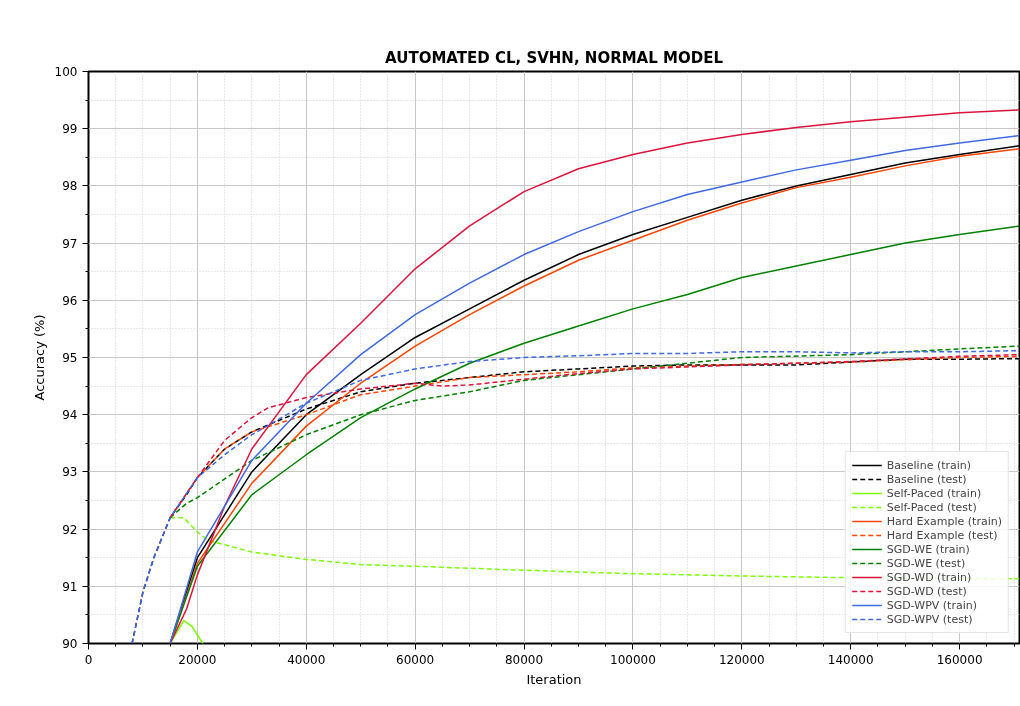 The image size is (1020, 706). Describe the element at coordinates (197, 659) in the screenshot. I see `x-tick-label: 20000` at that location.